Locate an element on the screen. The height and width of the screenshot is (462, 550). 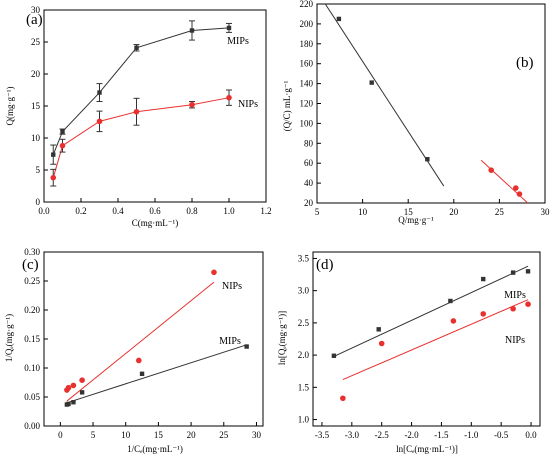
y-tick-label: 2.5 is located at coordinates (304, 323).